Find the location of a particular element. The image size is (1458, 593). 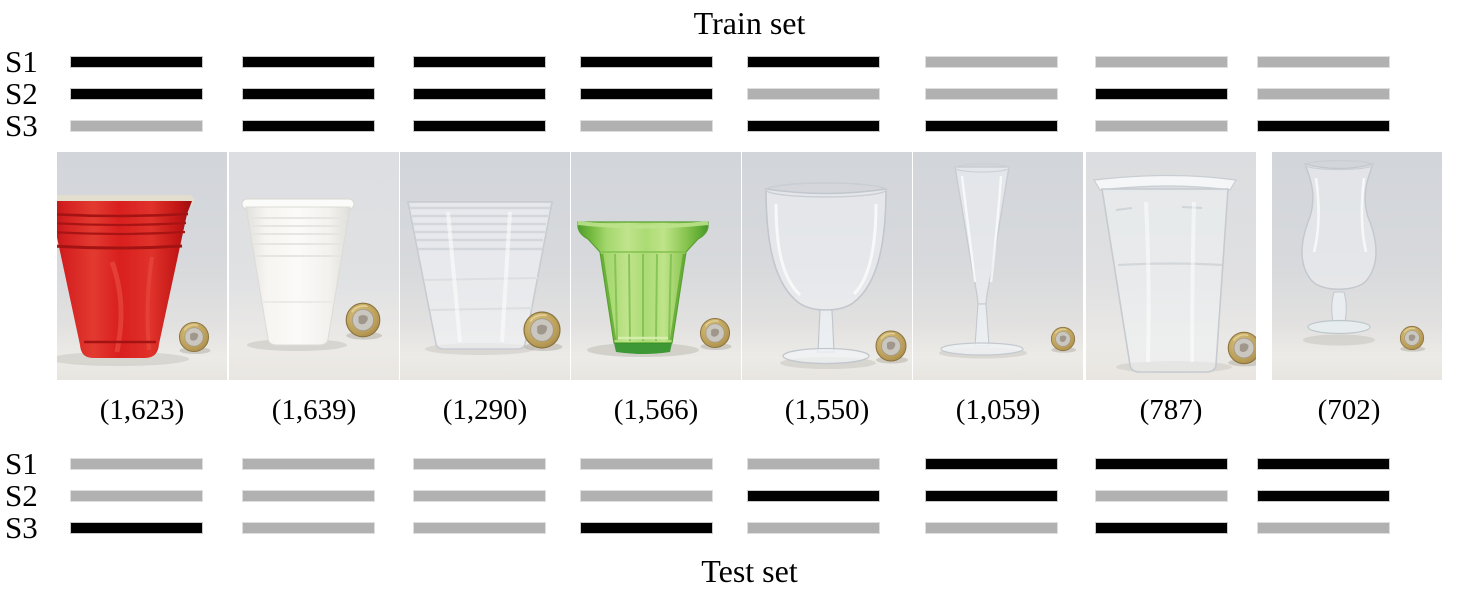

cup-shadow is located at coordinates (1339, 340).